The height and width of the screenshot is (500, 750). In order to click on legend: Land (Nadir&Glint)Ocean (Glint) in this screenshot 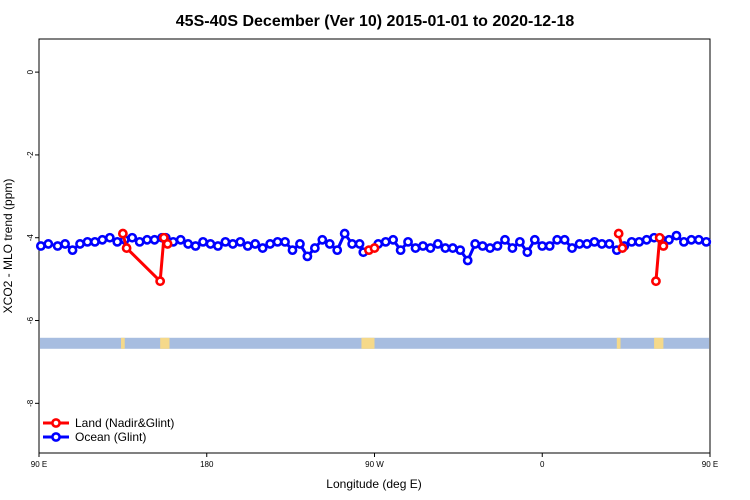, I will do `click(108, 430)`.